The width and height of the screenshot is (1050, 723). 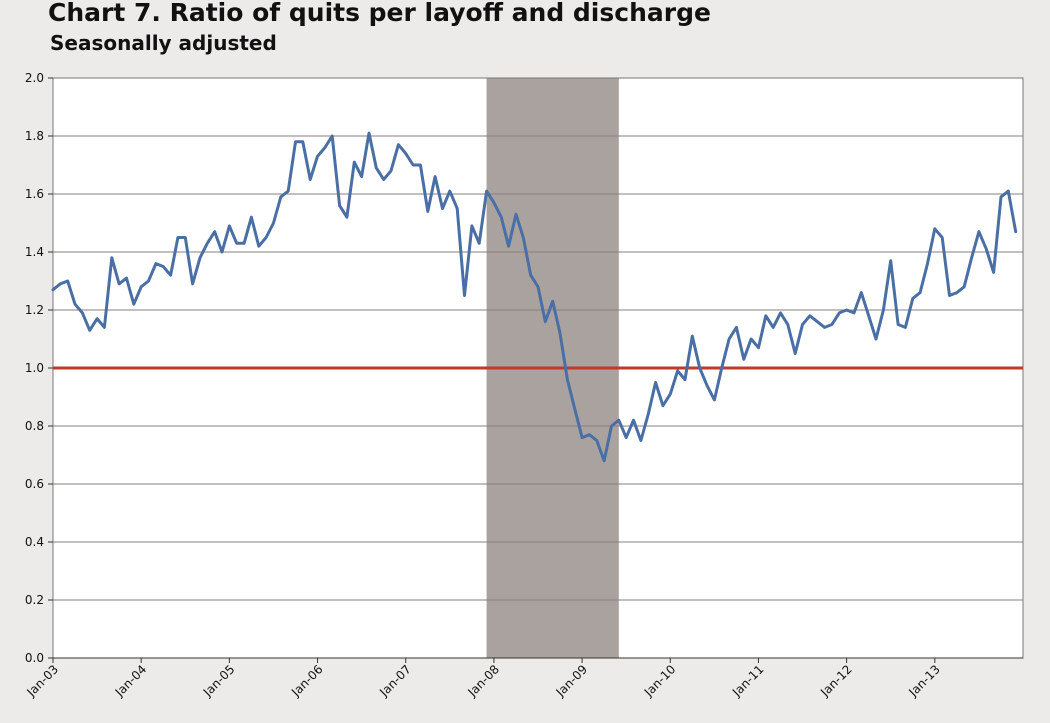 I want to click on y-axis: 0.0 0.2 0.4 0.6 0.8 1.0 1.2 1.4 1.6 1.8 2.0, so click(x=39, y=368).